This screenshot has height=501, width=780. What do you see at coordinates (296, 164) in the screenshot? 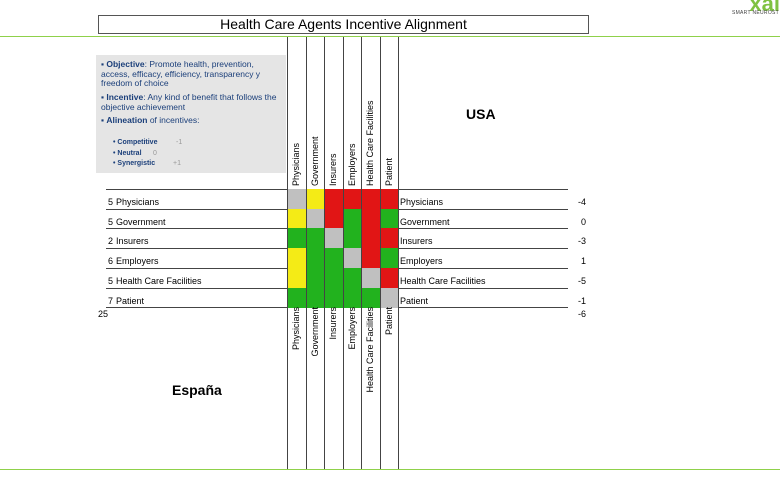
I see `column-label-top: Physicians` at bounding box center [296, 164].